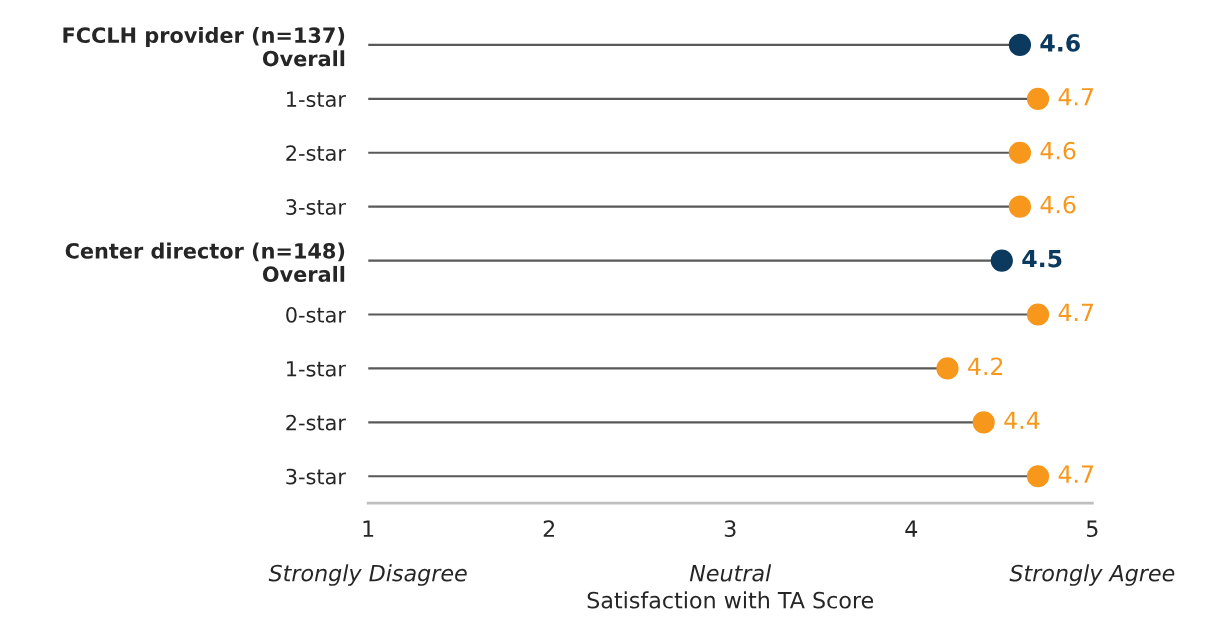 This screenshot has width=1207, height=629. I want to click on y-tick-label: Center director (n=148) Overall, so click(205, 262).